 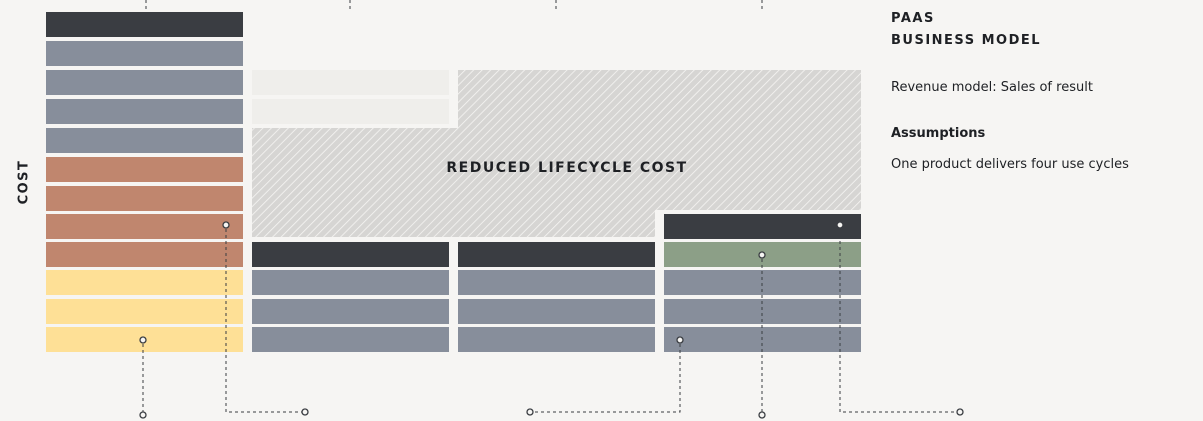 What do you see at coordinates (350, 97) in the screenshot?
I see `light-rows` at bounding box center [350, 97].